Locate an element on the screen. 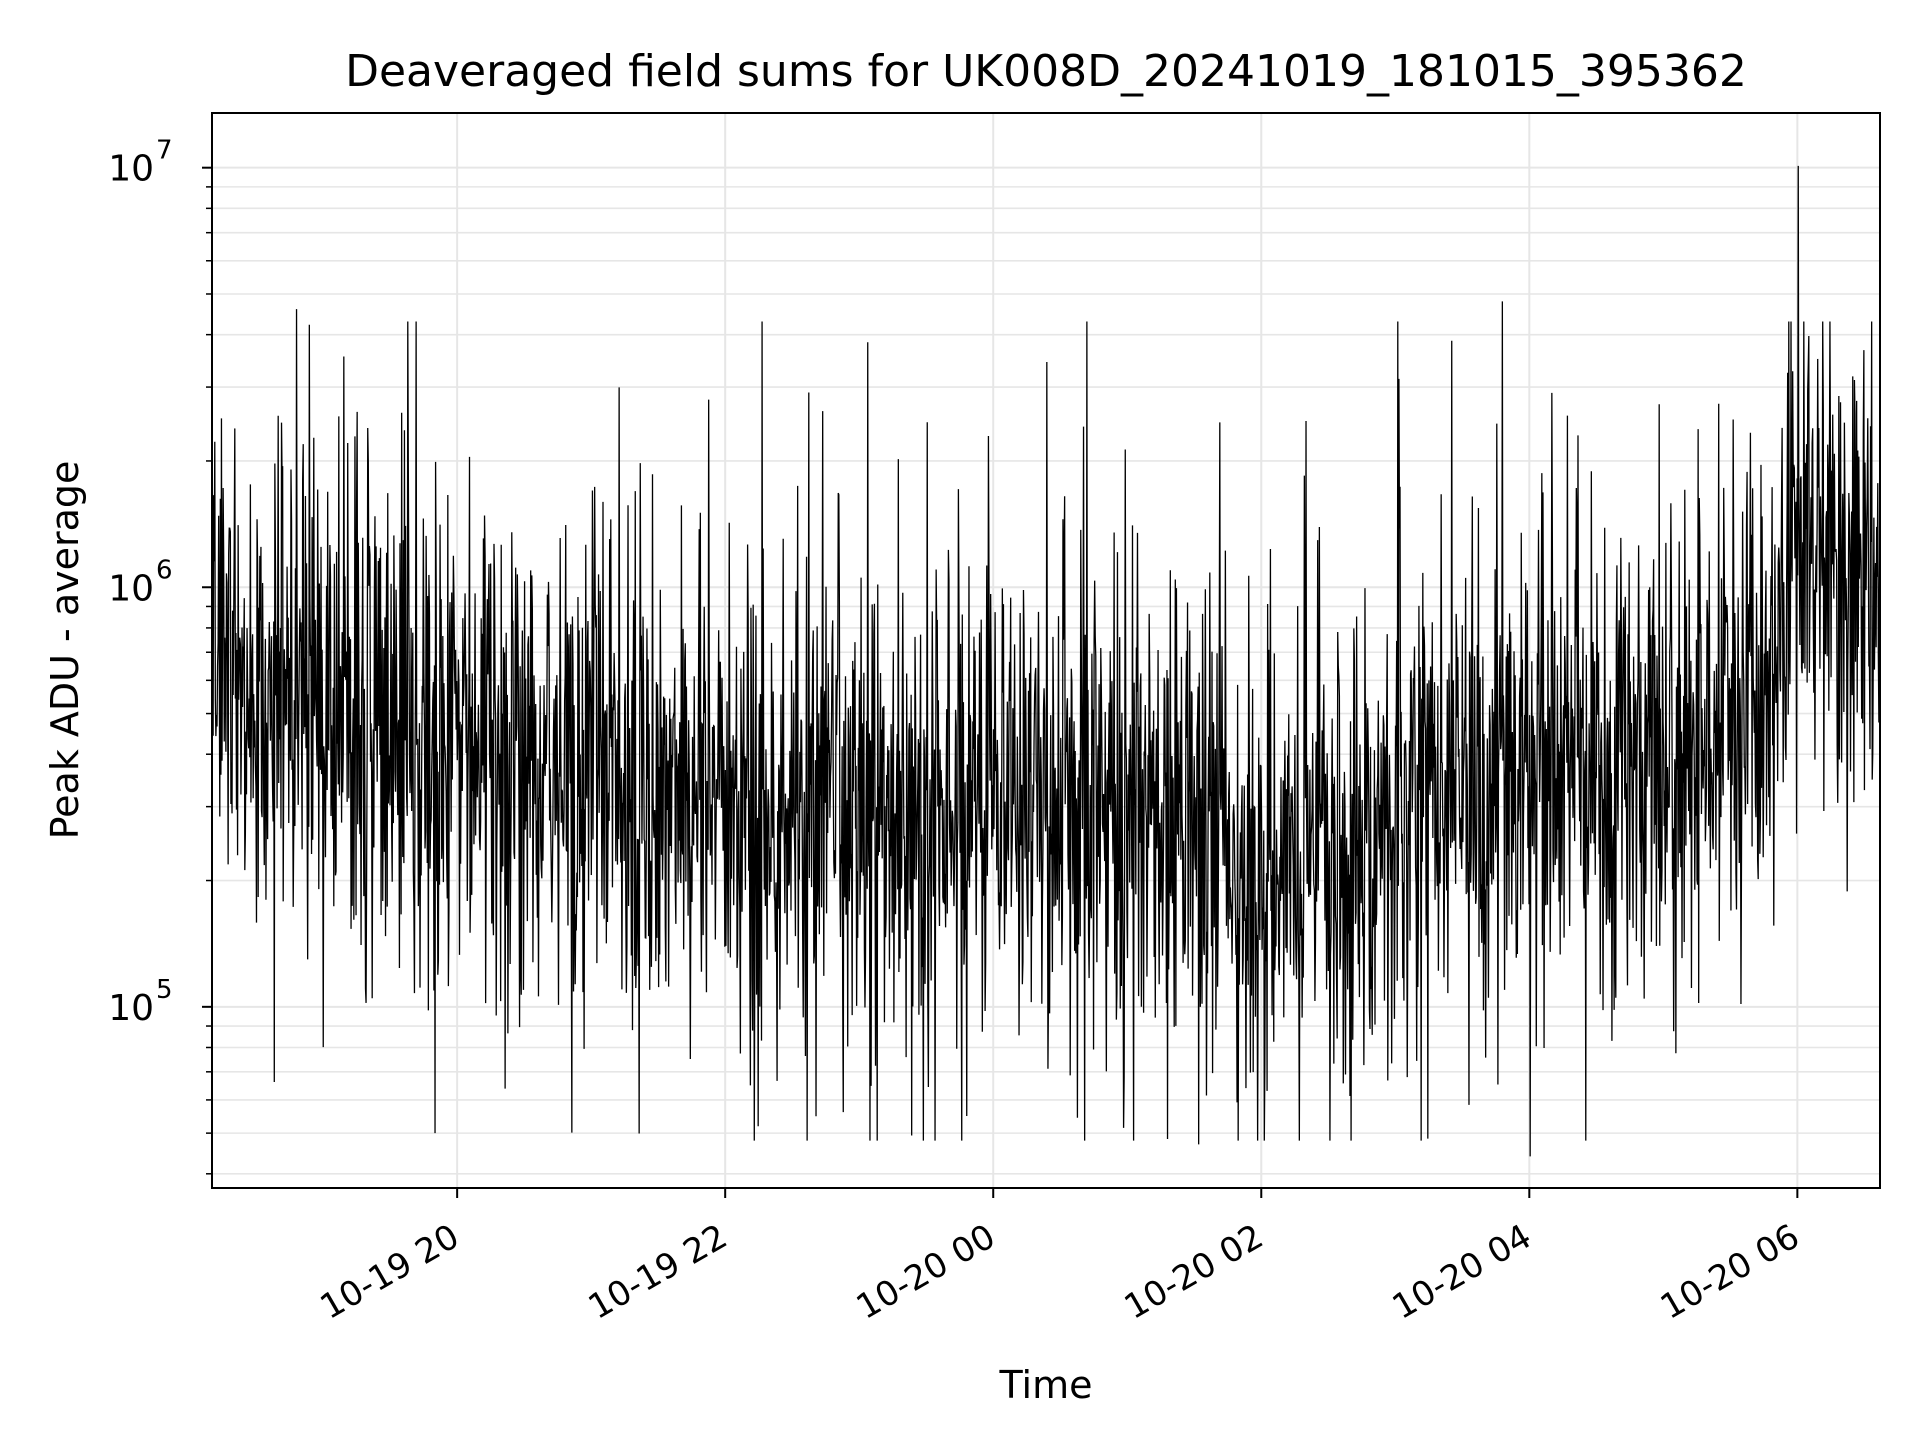 The image size is (1920, 1440). y-tick-exponent: 6 is located at coordinates (164, 570).